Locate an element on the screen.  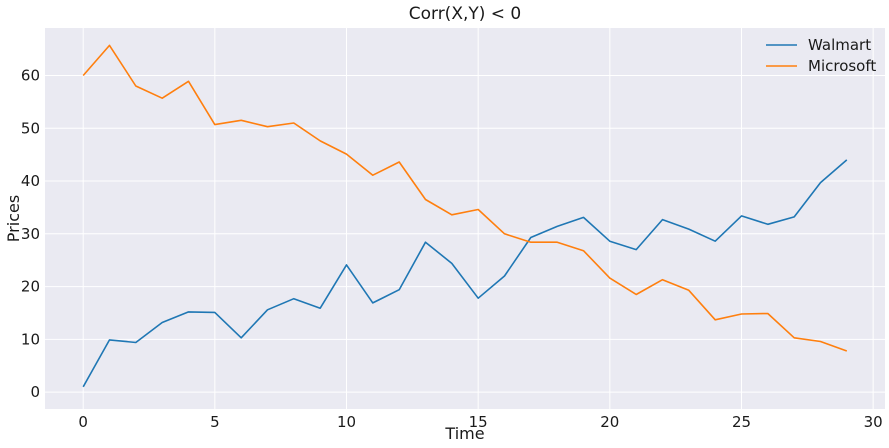
y-tick-label: 60 is located at coordinates (30, 75).